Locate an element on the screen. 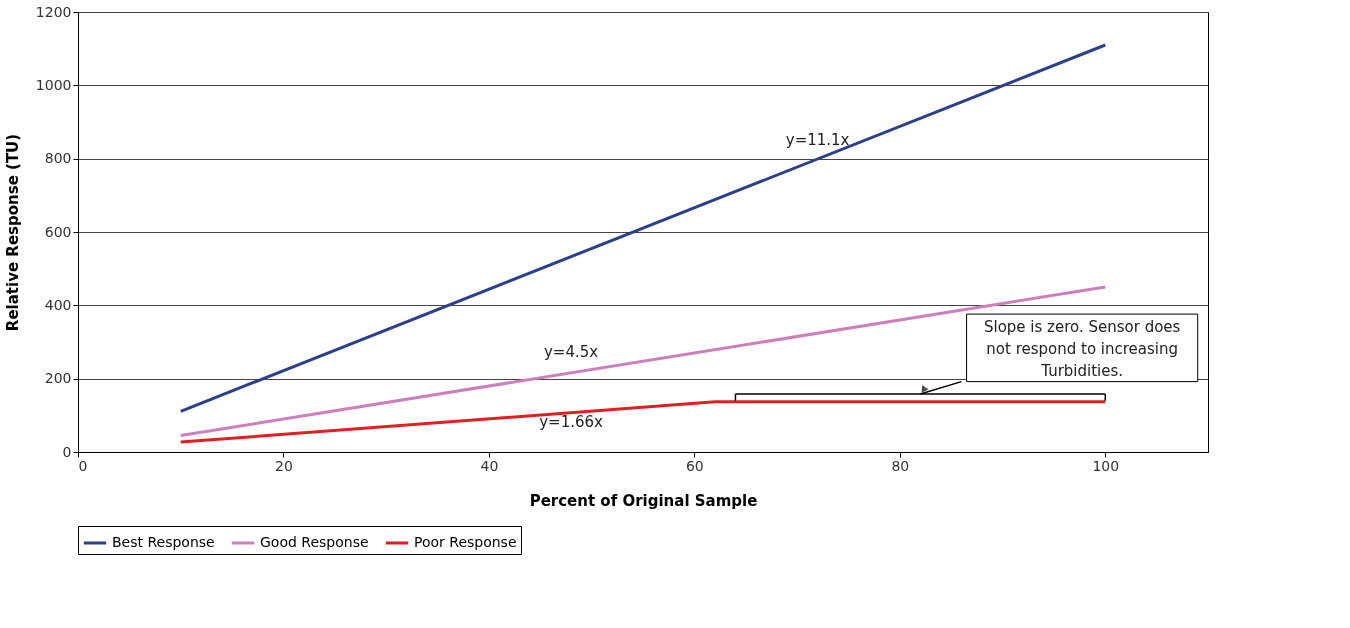 Image resolution: width=1350 pixels, height=628 pixels. annotation: Slope is zero. Sensor does not respond to increasing Turbidities. is located at coordinates (1082, 349).